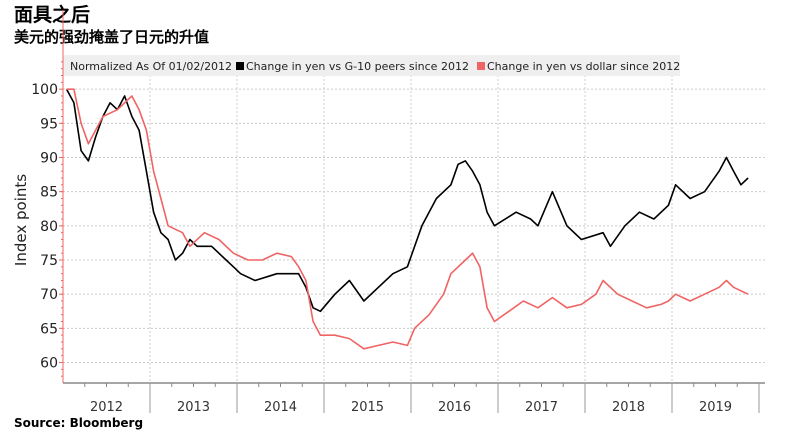 The width and height of the screenshot is (800, 439). I want to click on x-tick-label: 2014, so click(280, 407).